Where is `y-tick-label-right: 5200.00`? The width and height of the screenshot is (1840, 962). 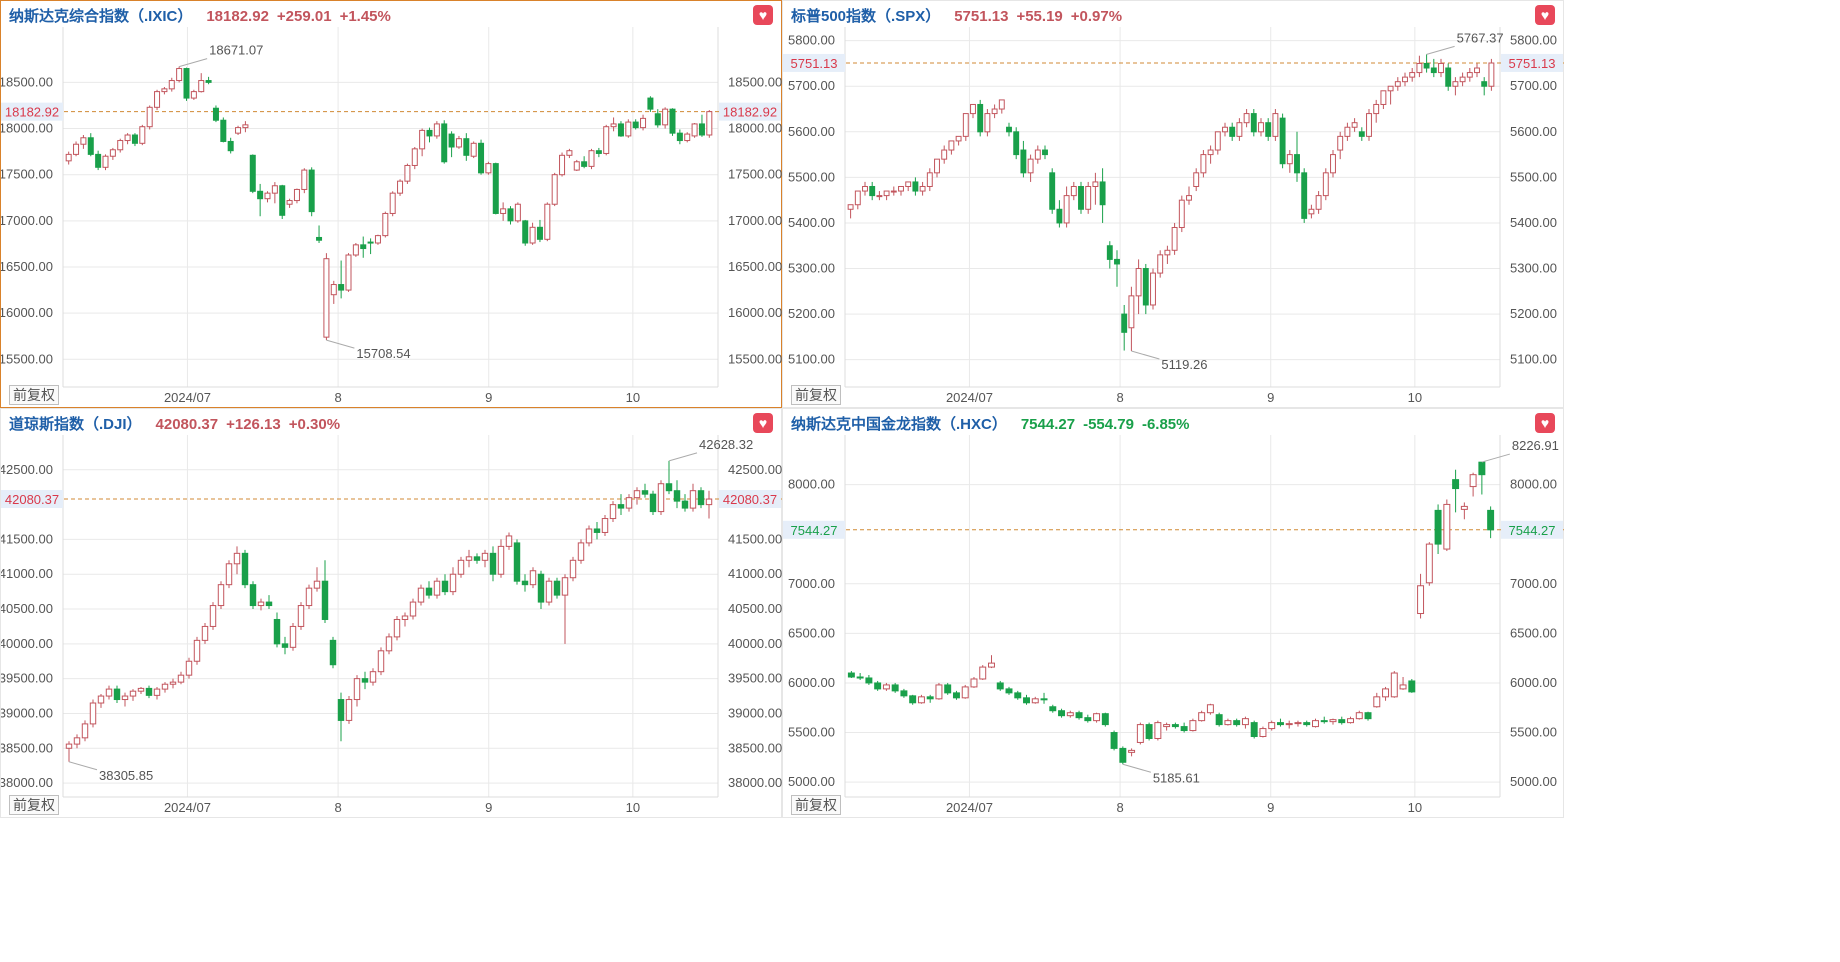 y-tick-label-right: 5200.00 is located at coordinates (1533, 313).